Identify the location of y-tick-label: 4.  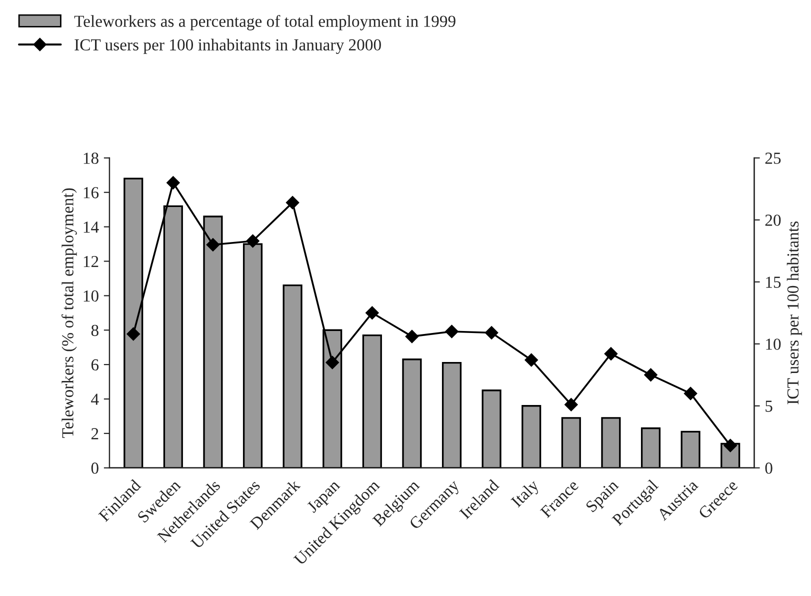
(95, 399).